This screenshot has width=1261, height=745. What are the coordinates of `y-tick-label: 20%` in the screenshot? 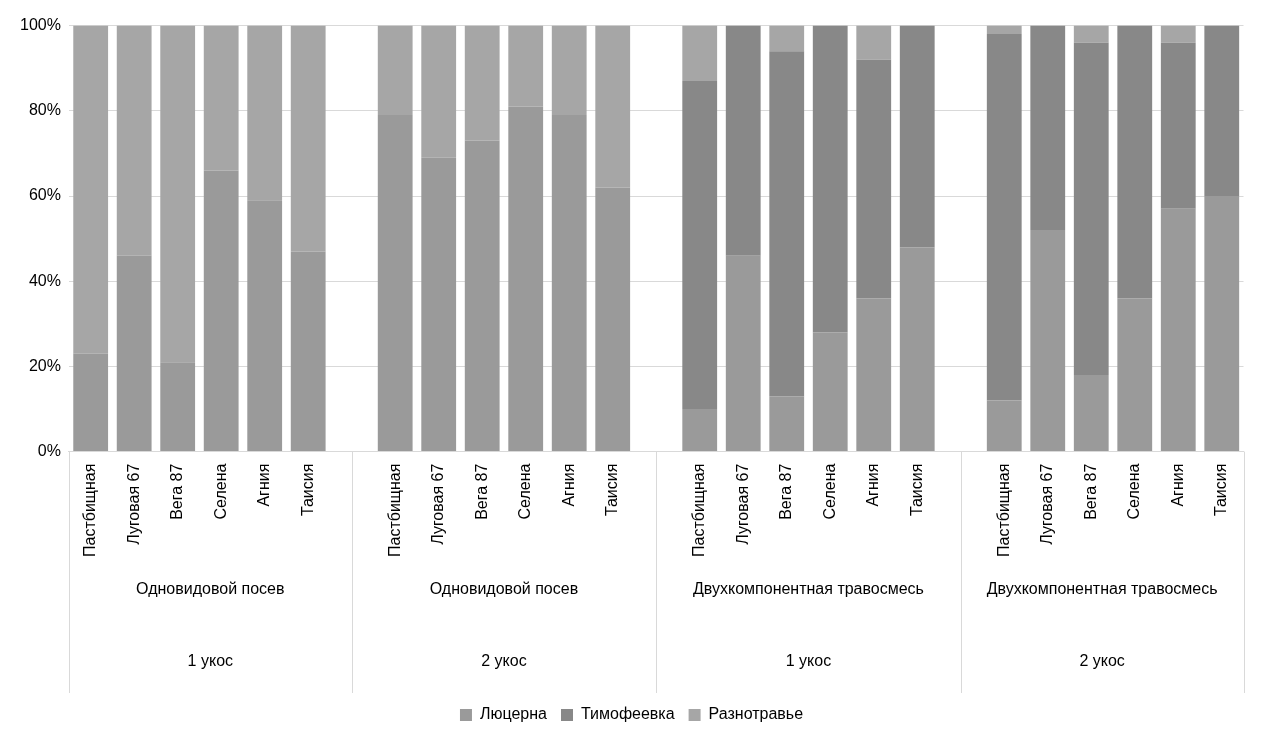 It's located at (44, 365).